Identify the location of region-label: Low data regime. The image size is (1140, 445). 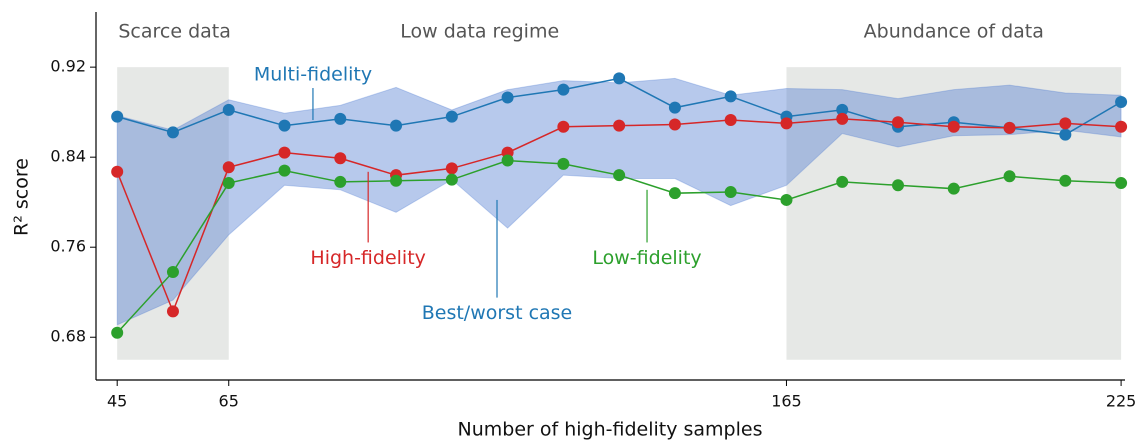
(479, 32).